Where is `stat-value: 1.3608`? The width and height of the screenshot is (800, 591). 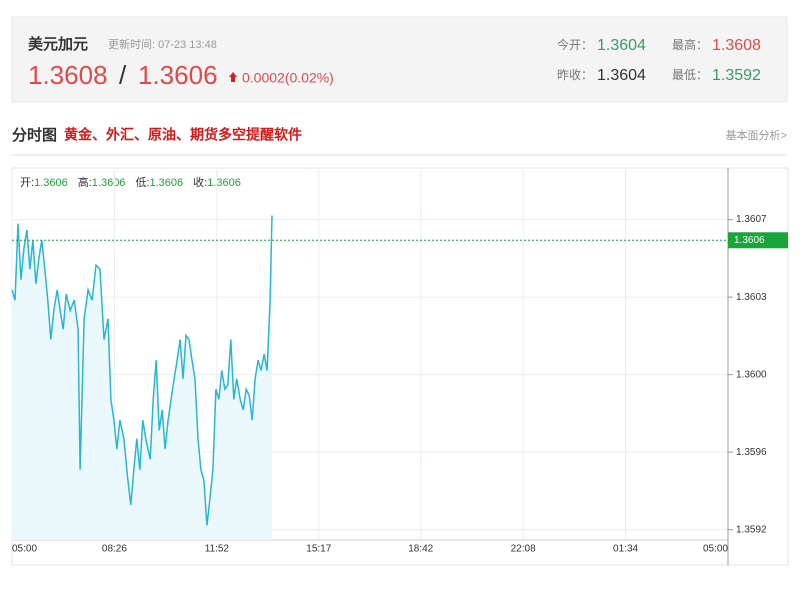
stat-value: 1.3608 is located at coordinates (736, 45).